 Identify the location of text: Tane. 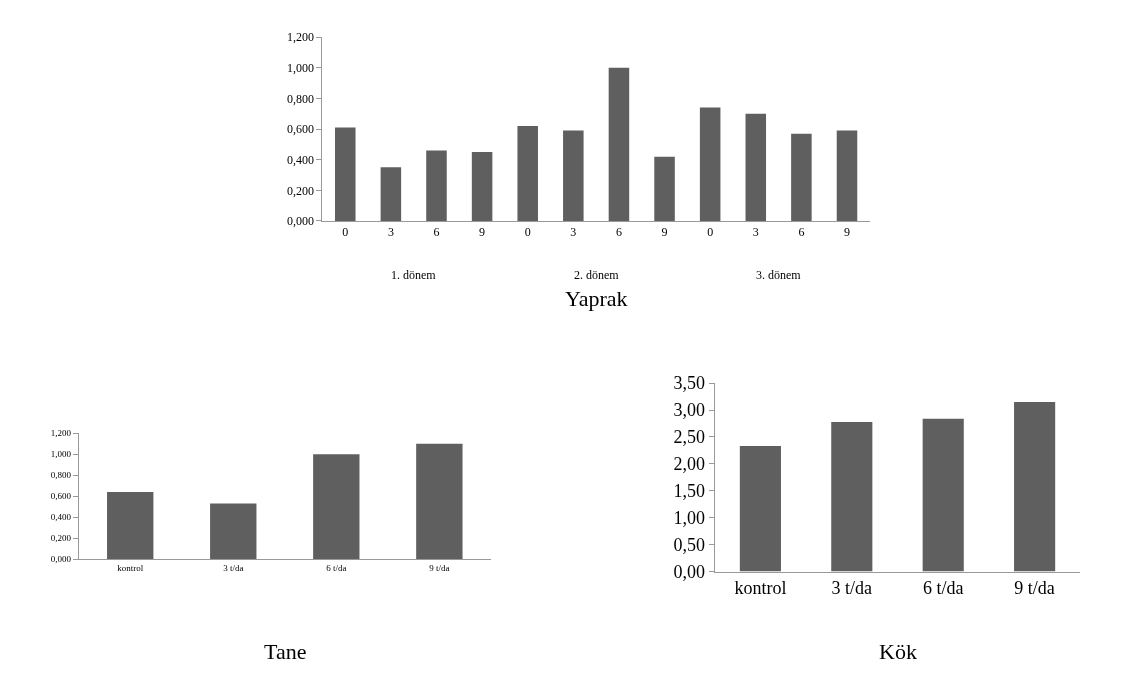
(285, 651).